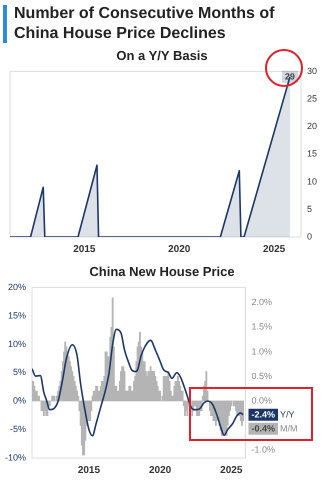  I want to click on y2-tick-label: 0.5%, so click(261, 375).